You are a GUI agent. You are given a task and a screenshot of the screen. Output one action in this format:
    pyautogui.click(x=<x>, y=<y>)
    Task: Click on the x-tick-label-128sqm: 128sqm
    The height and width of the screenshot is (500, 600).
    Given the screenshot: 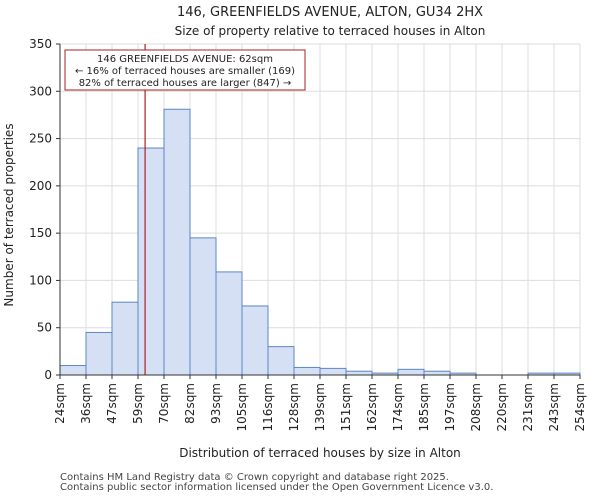 What is the action you would take?
    pyautogui.click(x=294, y=407)
    